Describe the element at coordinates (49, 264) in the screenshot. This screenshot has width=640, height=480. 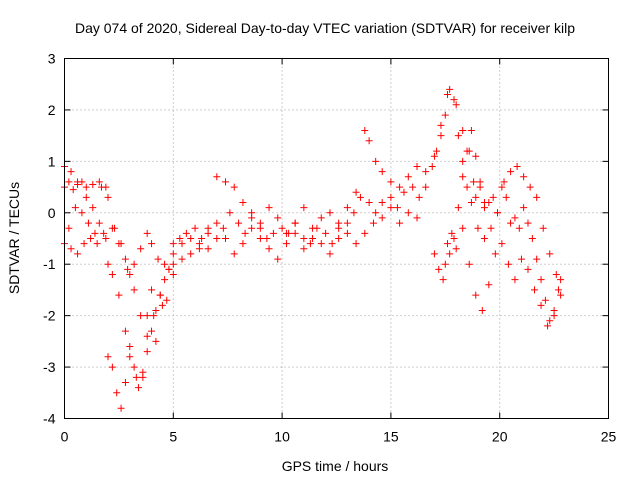
I see `y-tick-label: -1` at that location.